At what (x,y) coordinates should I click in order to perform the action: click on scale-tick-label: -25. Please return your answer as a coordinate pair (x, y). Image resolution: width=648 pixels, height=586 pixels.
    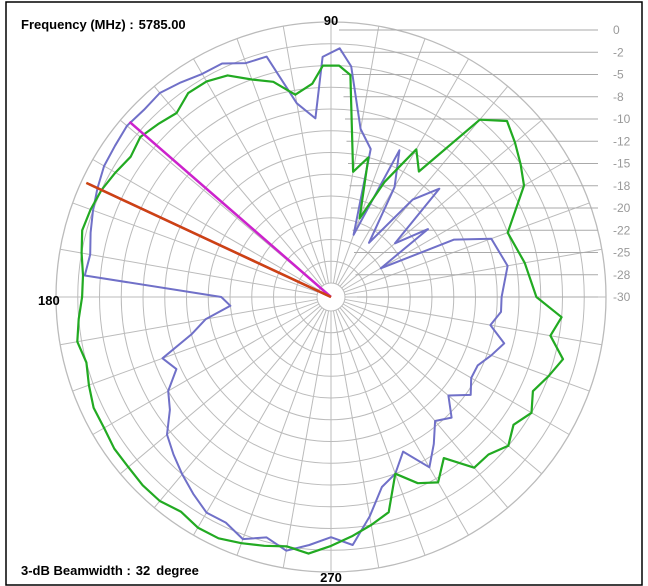
    Looking at the image, I should click on (622, 253).